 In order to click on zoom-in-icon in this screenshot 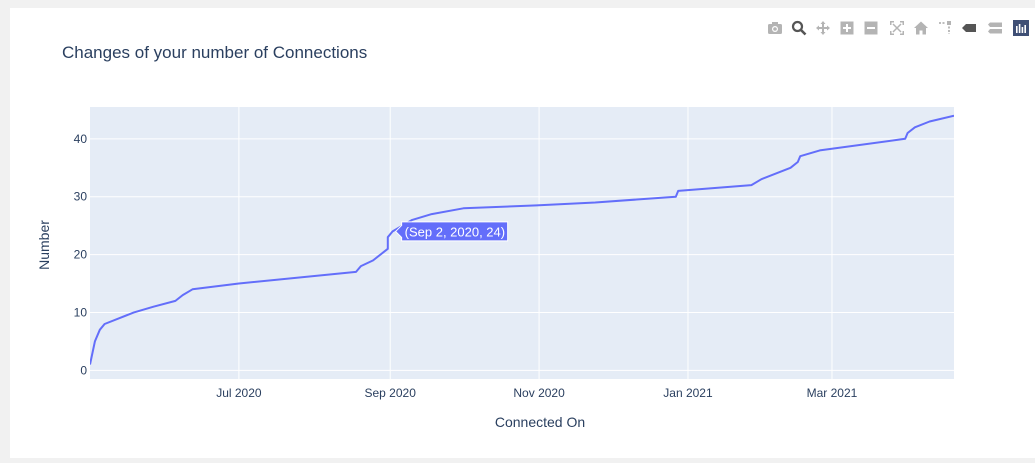, I will do `click(847, 28)`.